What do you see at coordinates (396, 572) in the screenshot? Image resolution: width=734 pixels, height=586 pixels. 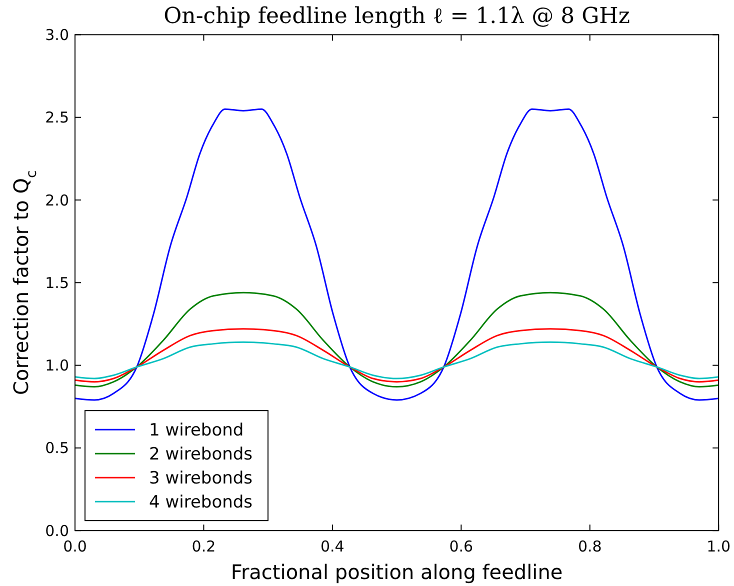 I see `x-axis-title: Fractional position along feedline` at bounding box center [396, 572].